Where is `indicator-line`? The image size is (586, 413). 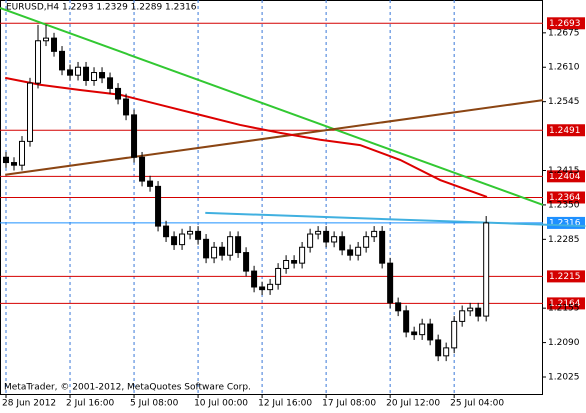
indicator-line is located at coordinates (395, 219).